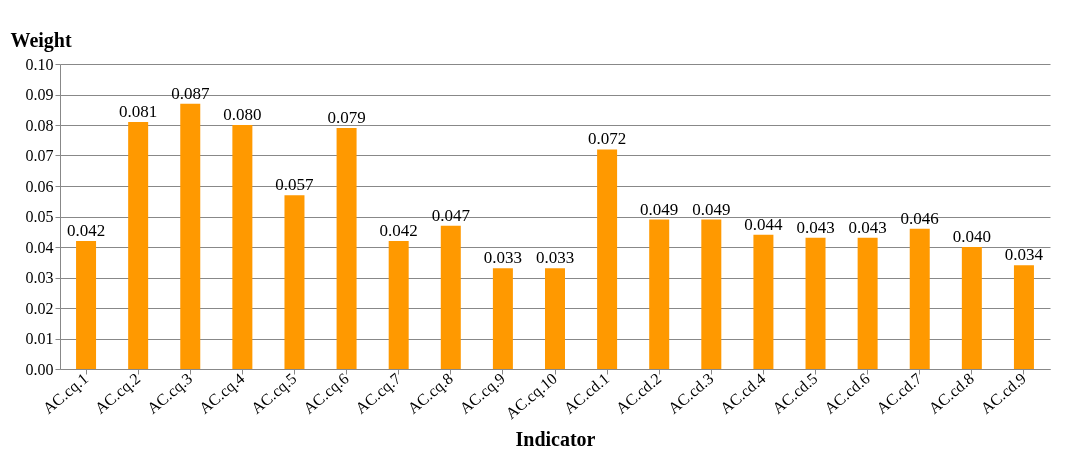 The width and height of the screenshot is (1075, 455). Describe the element at coordinates (39, 369) in the screenshot. I see `y-tick-label: 0.00` at that location.